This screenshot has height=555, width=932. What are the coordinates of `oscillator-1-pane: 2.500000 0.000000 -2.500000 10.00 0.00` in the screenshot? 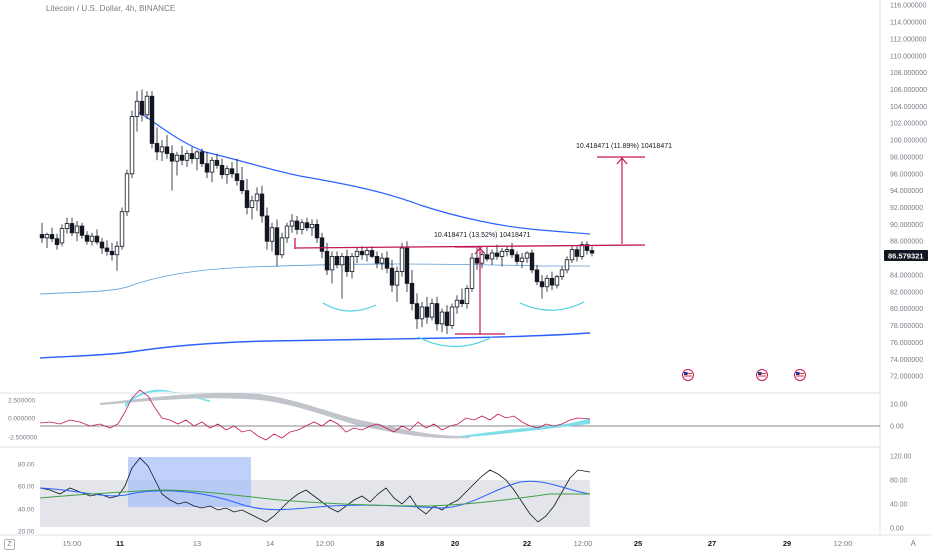 It's located at (458, 415).